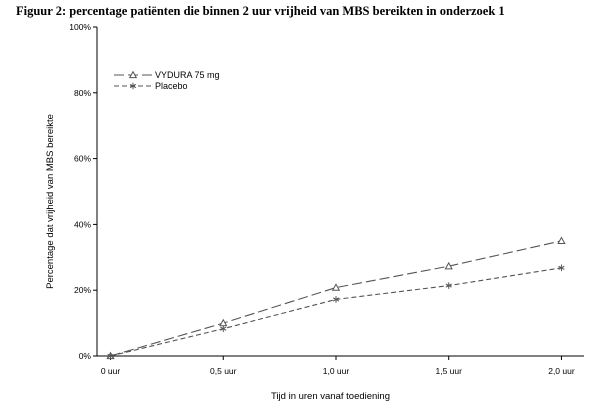 This screenshot has width=605, height=411. Describe the element at coordinates (171, 86) in the screenshot. I see `legend-label: Placebo` at that location.